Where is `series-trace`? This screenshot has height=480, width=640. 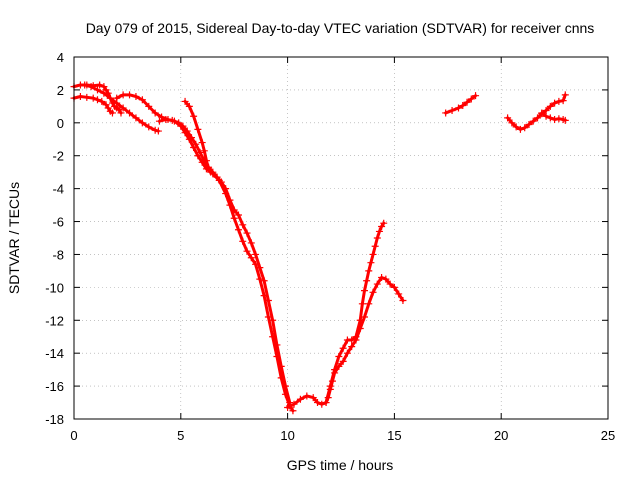 series-trace is located at coordinates (224, 261).